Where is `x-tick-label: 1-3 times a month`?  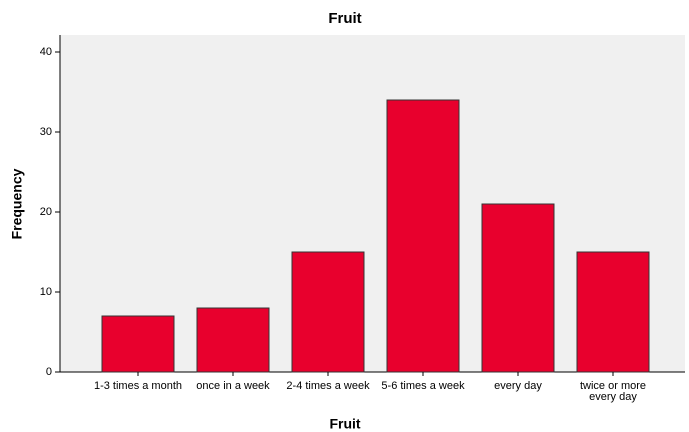 x-tick-label: 1-3 times a month is located at coordinates (138, 386).